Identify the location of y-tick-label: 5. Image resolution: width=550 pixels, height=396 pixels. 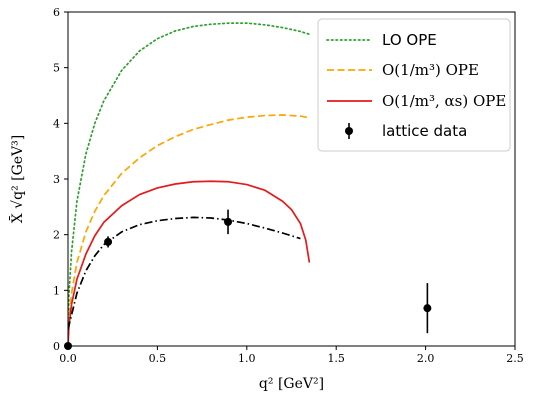
(56, 68).